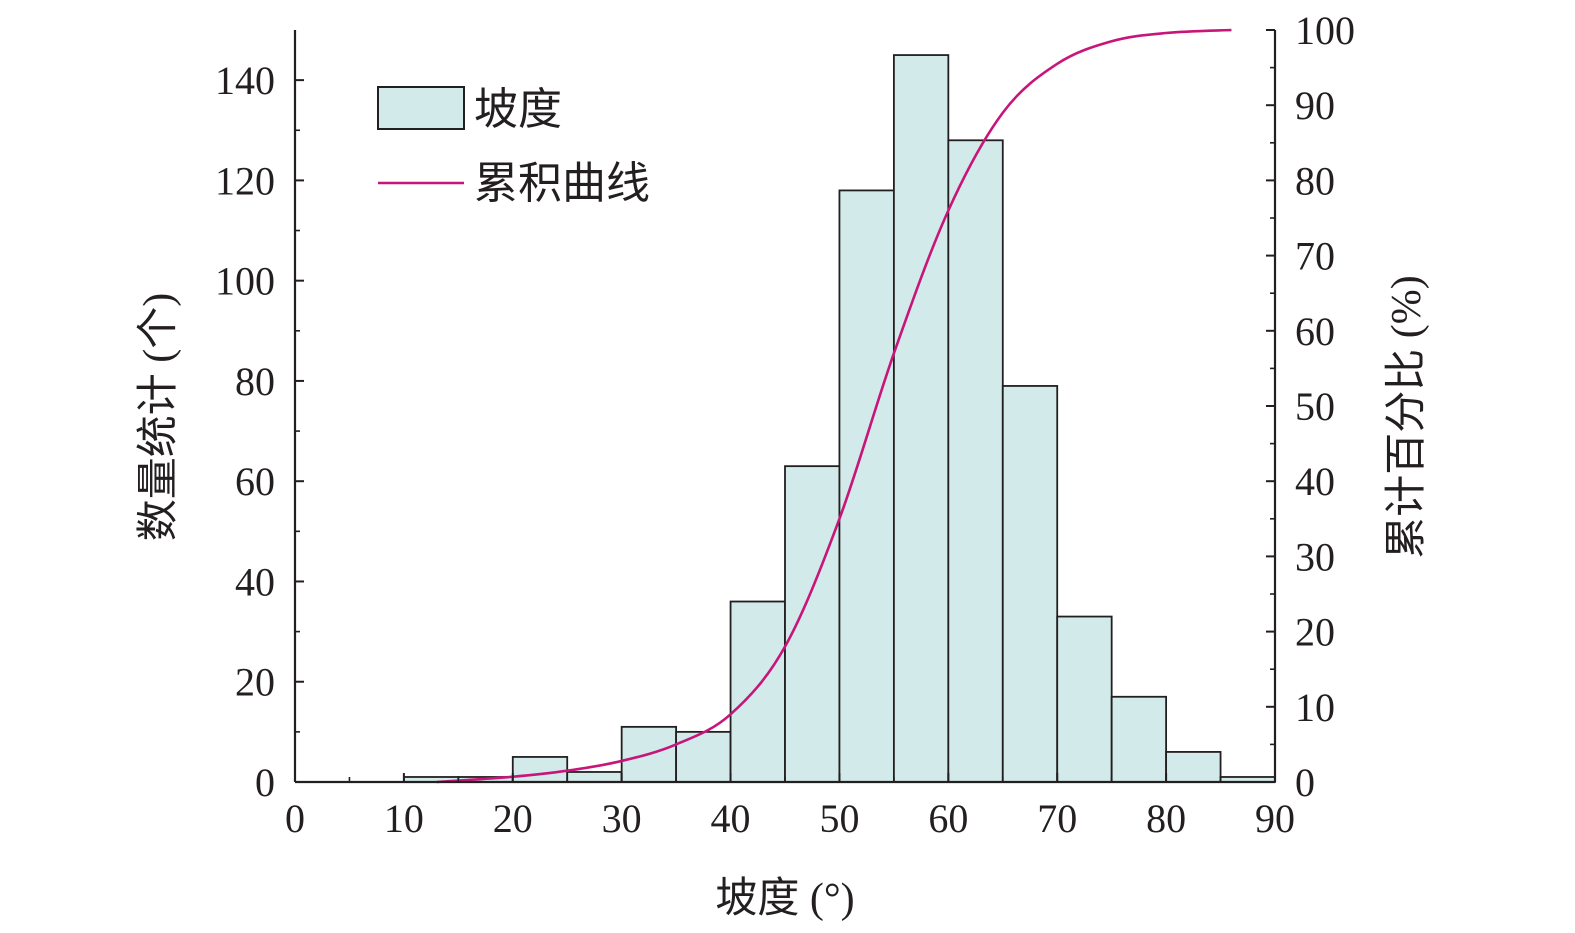 The image size is (1575, 933). I want to click on x-tick-label-70: 70, so click(1057, 818).